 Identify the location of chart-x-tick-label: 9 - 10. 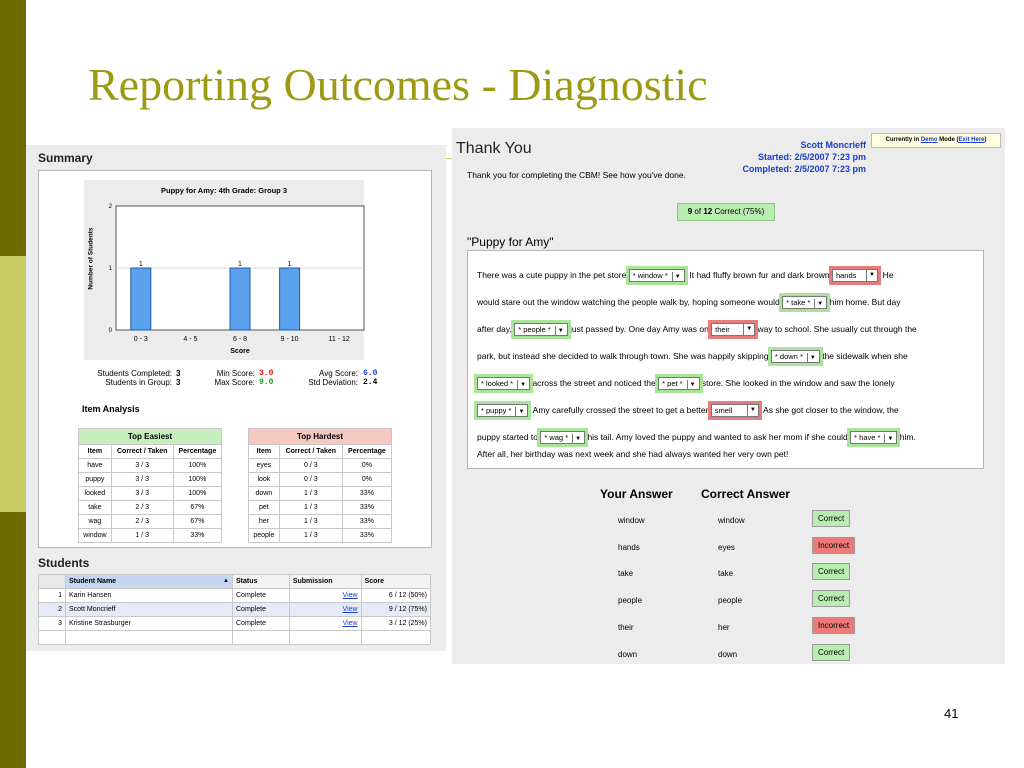
(290, 339).